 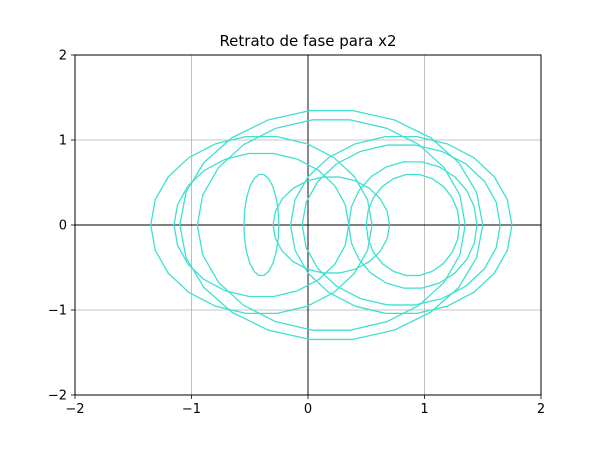 What do you see at coordinates (191, 409) in the screenshot?
I see `x-tick-label-1: −1` at bounding box center [191, 409].